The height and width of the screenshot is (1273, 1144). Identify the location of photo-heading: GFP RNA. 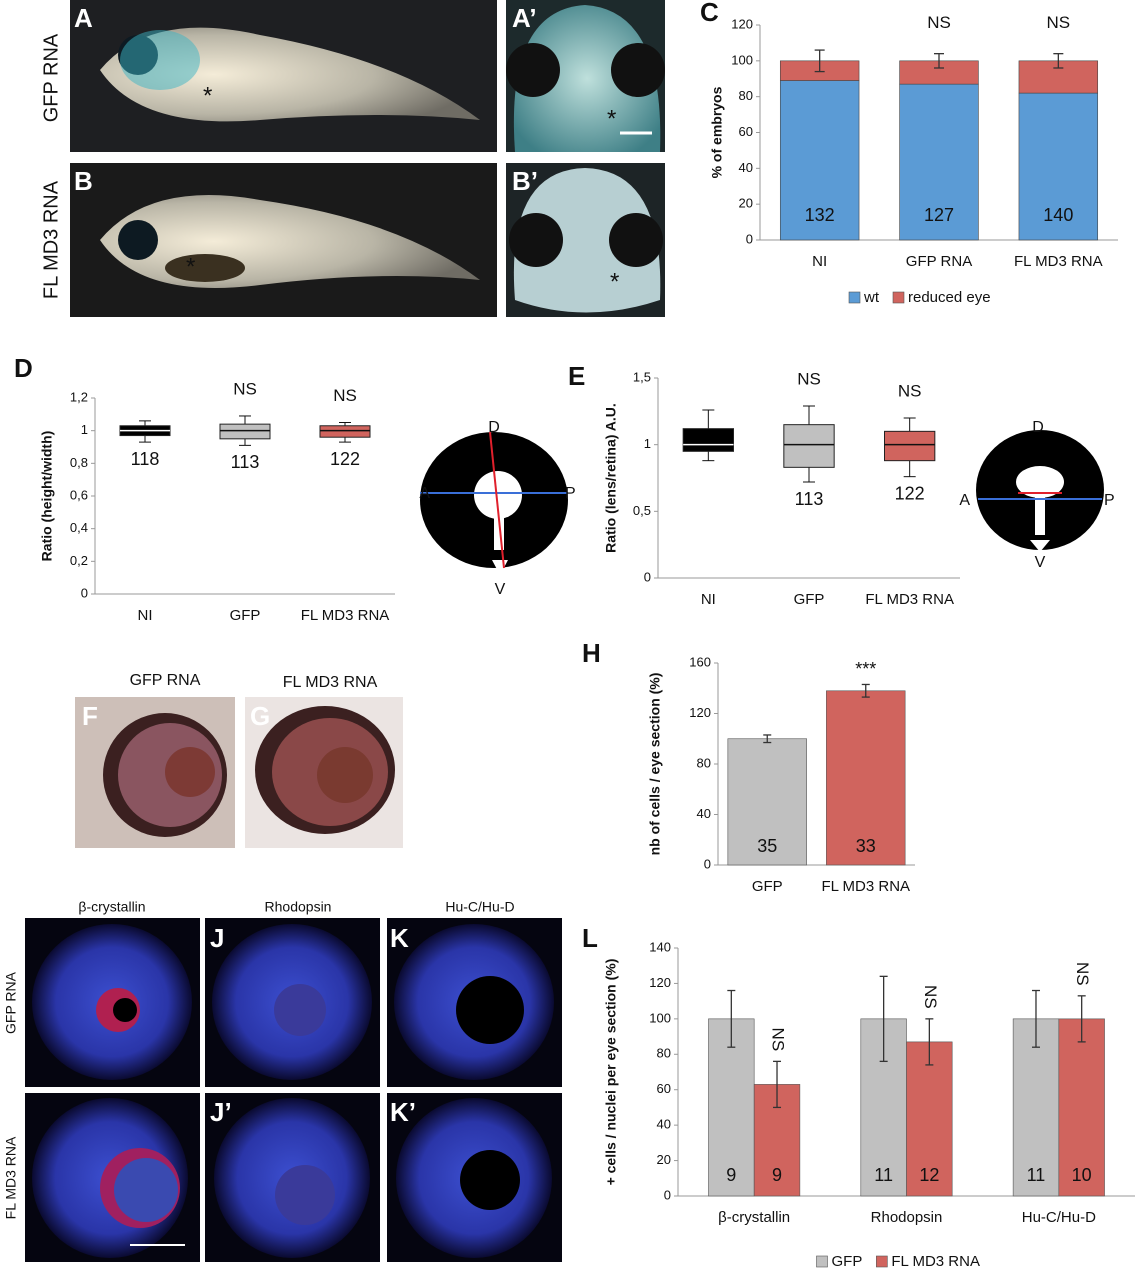
(165, 680).